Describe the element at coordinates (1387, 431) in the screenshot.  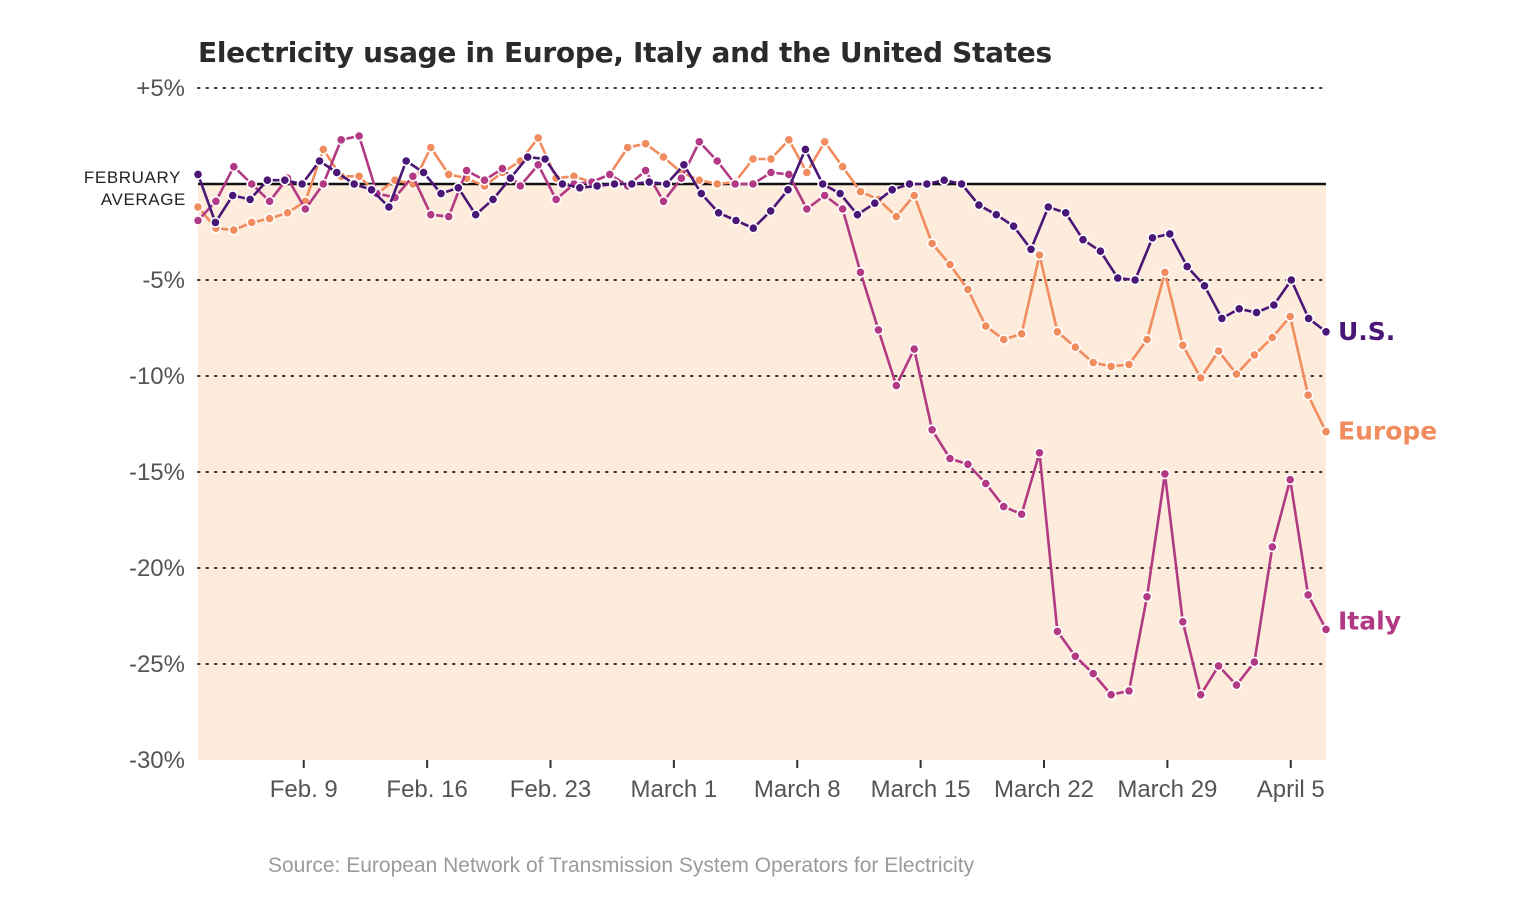
I see `series-label-europe: Europe` at that location.